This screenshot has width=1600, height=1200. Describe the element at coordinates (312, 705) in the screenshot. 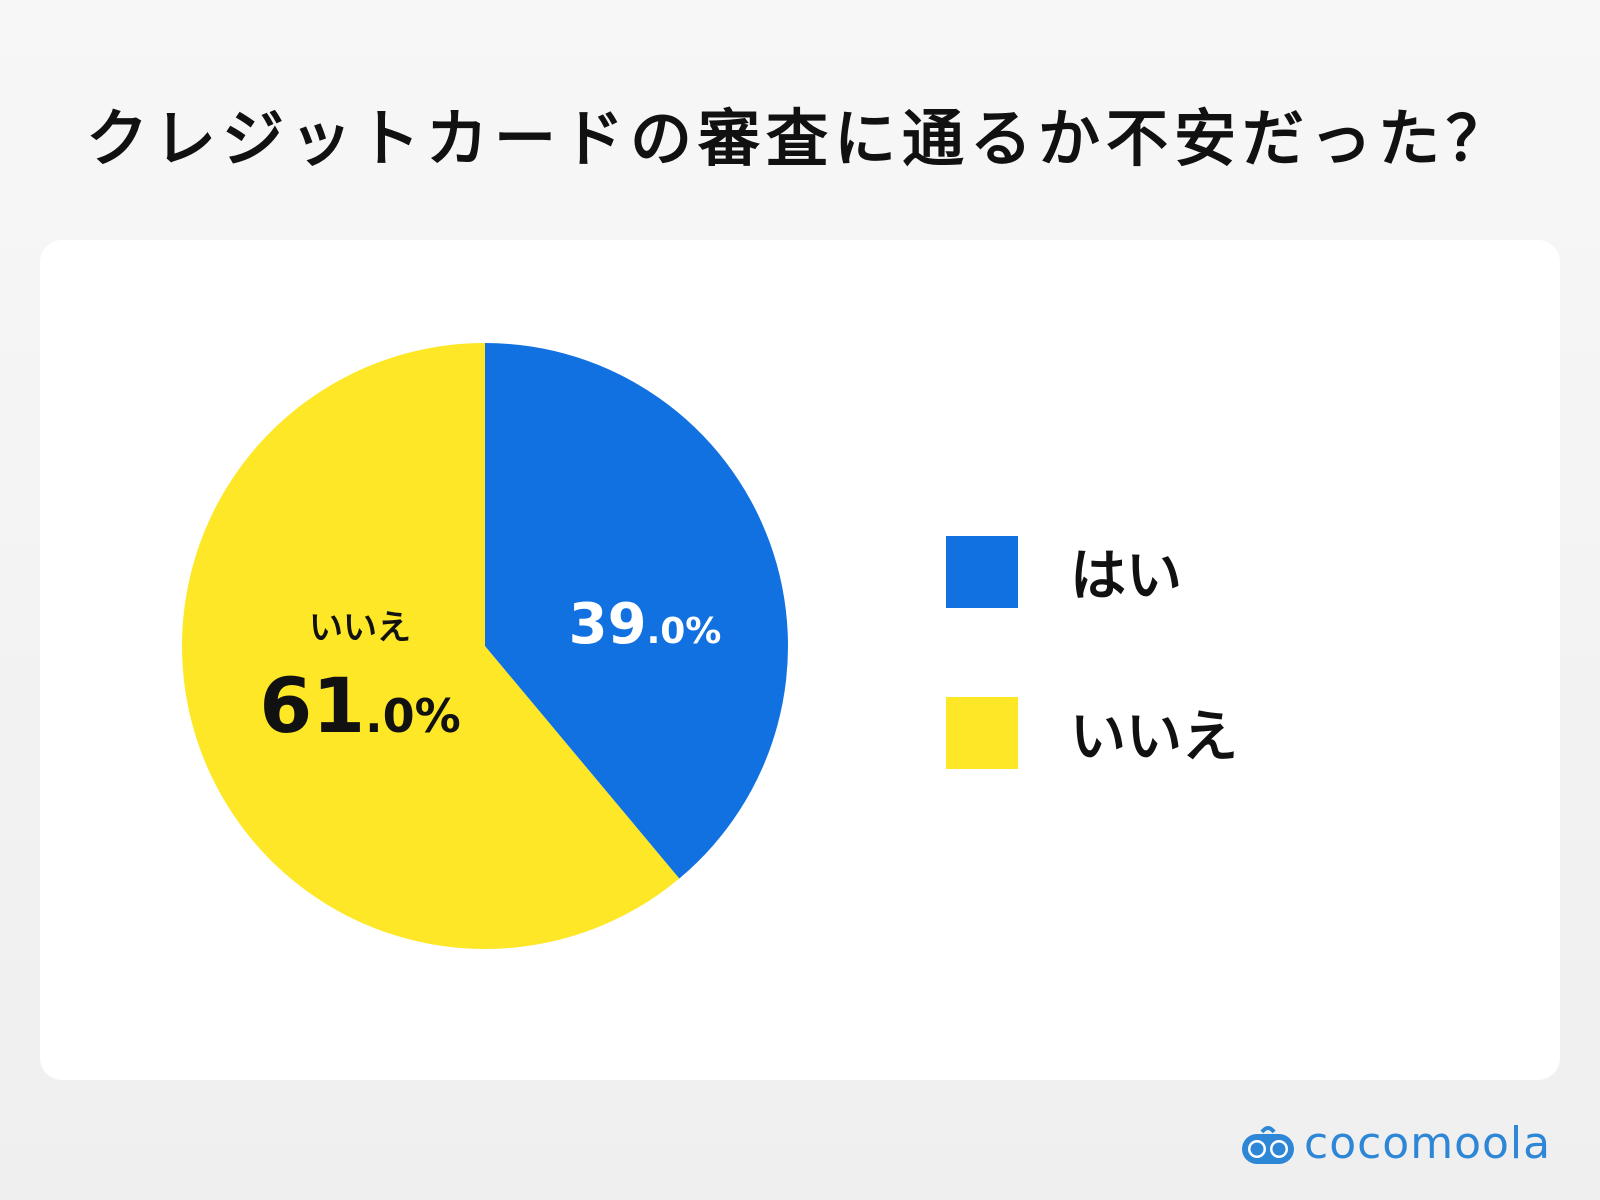

I see `no-percent-int: 61` at that location.